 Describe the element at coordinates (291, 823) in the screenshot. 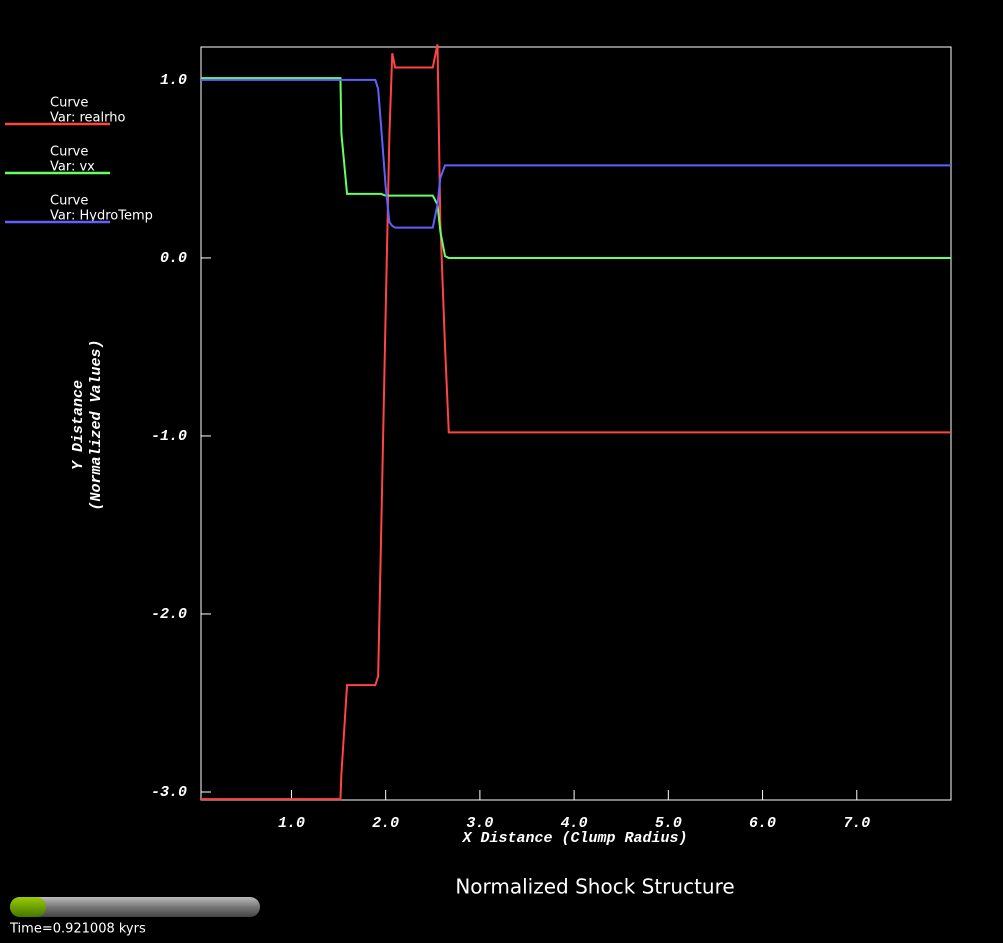

I see `x-tick-label: 1.0` at that location.